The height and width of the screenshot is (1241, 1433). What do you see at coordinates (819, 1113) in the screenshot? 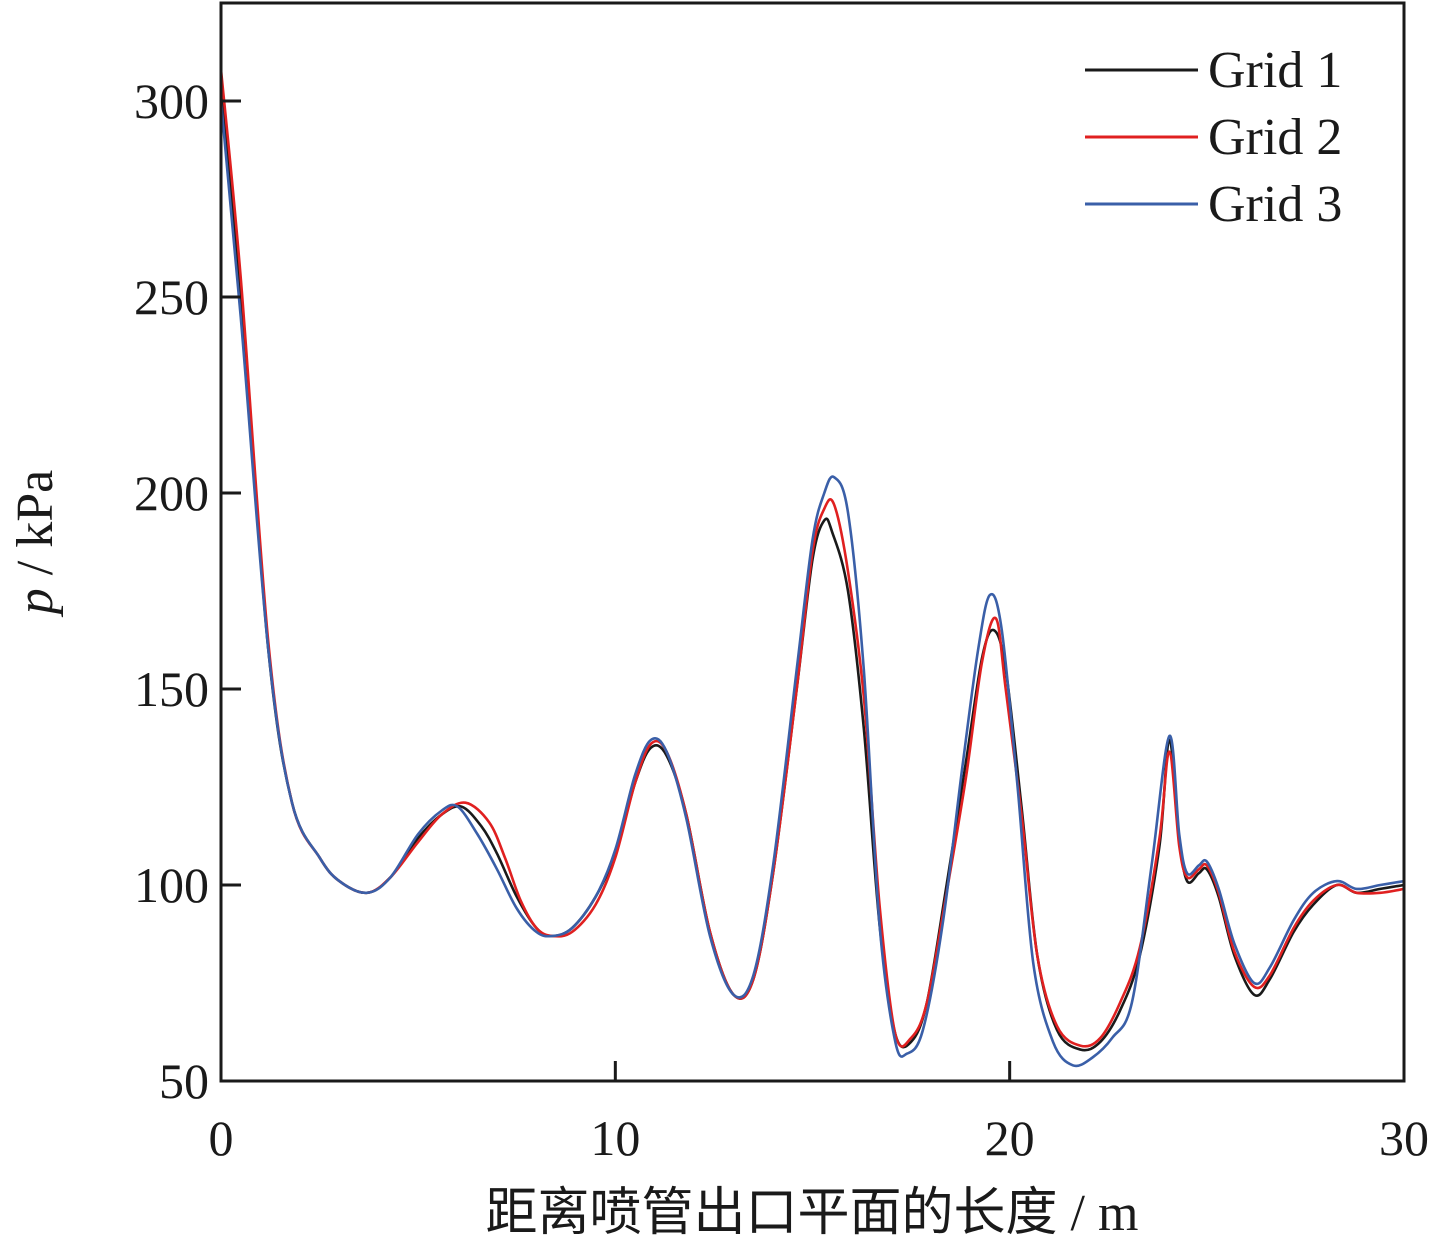
I see `x-axis: 0 10 20 30` at bounding box center [819, 1113].